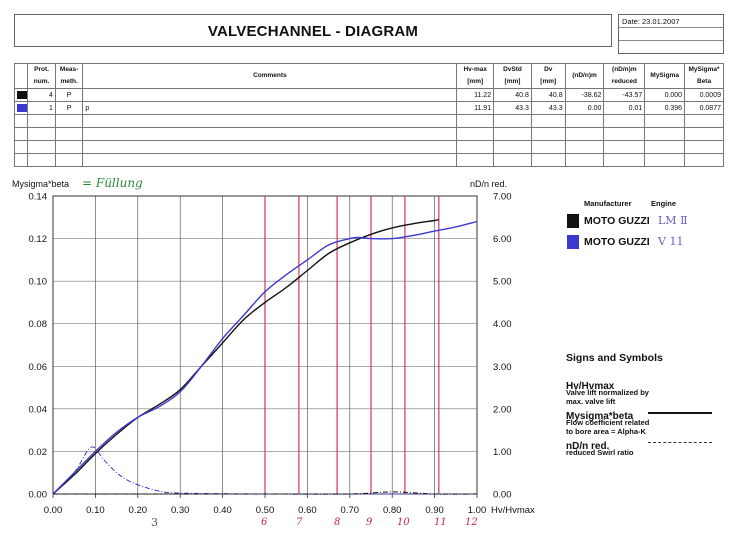 The width and height of the screenshot is (737, 543). Describe the element at coordinates (154, 522) in the screenshot. I see `handwritten-mark-3: 3` at that location.